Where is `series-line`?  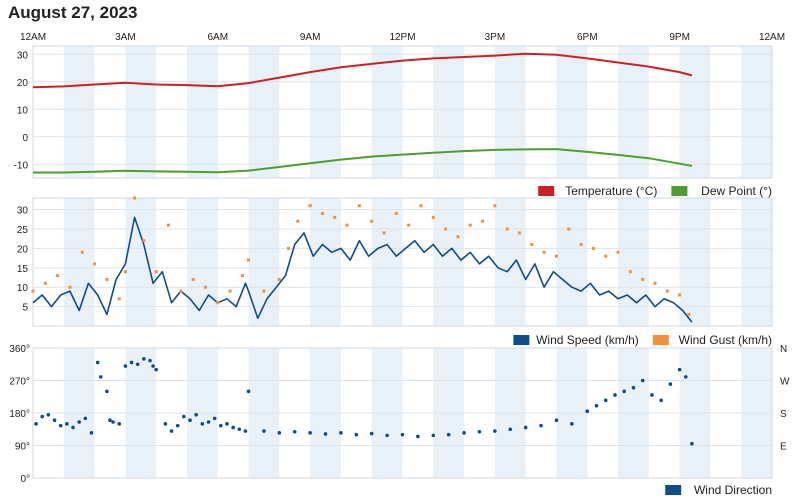 series-line is located at coordinates (362, 70).